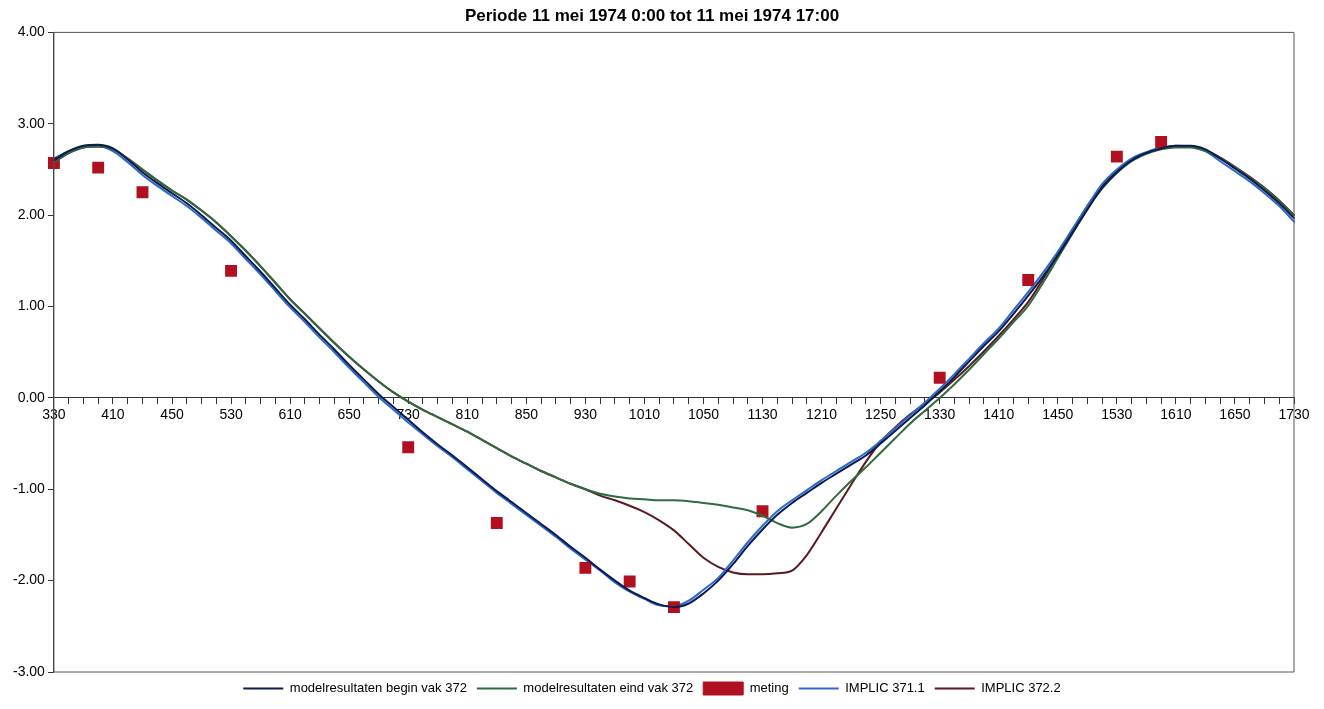 The image size is (1324, 709). I want to click on legend-label: meting, so click(769, 688).